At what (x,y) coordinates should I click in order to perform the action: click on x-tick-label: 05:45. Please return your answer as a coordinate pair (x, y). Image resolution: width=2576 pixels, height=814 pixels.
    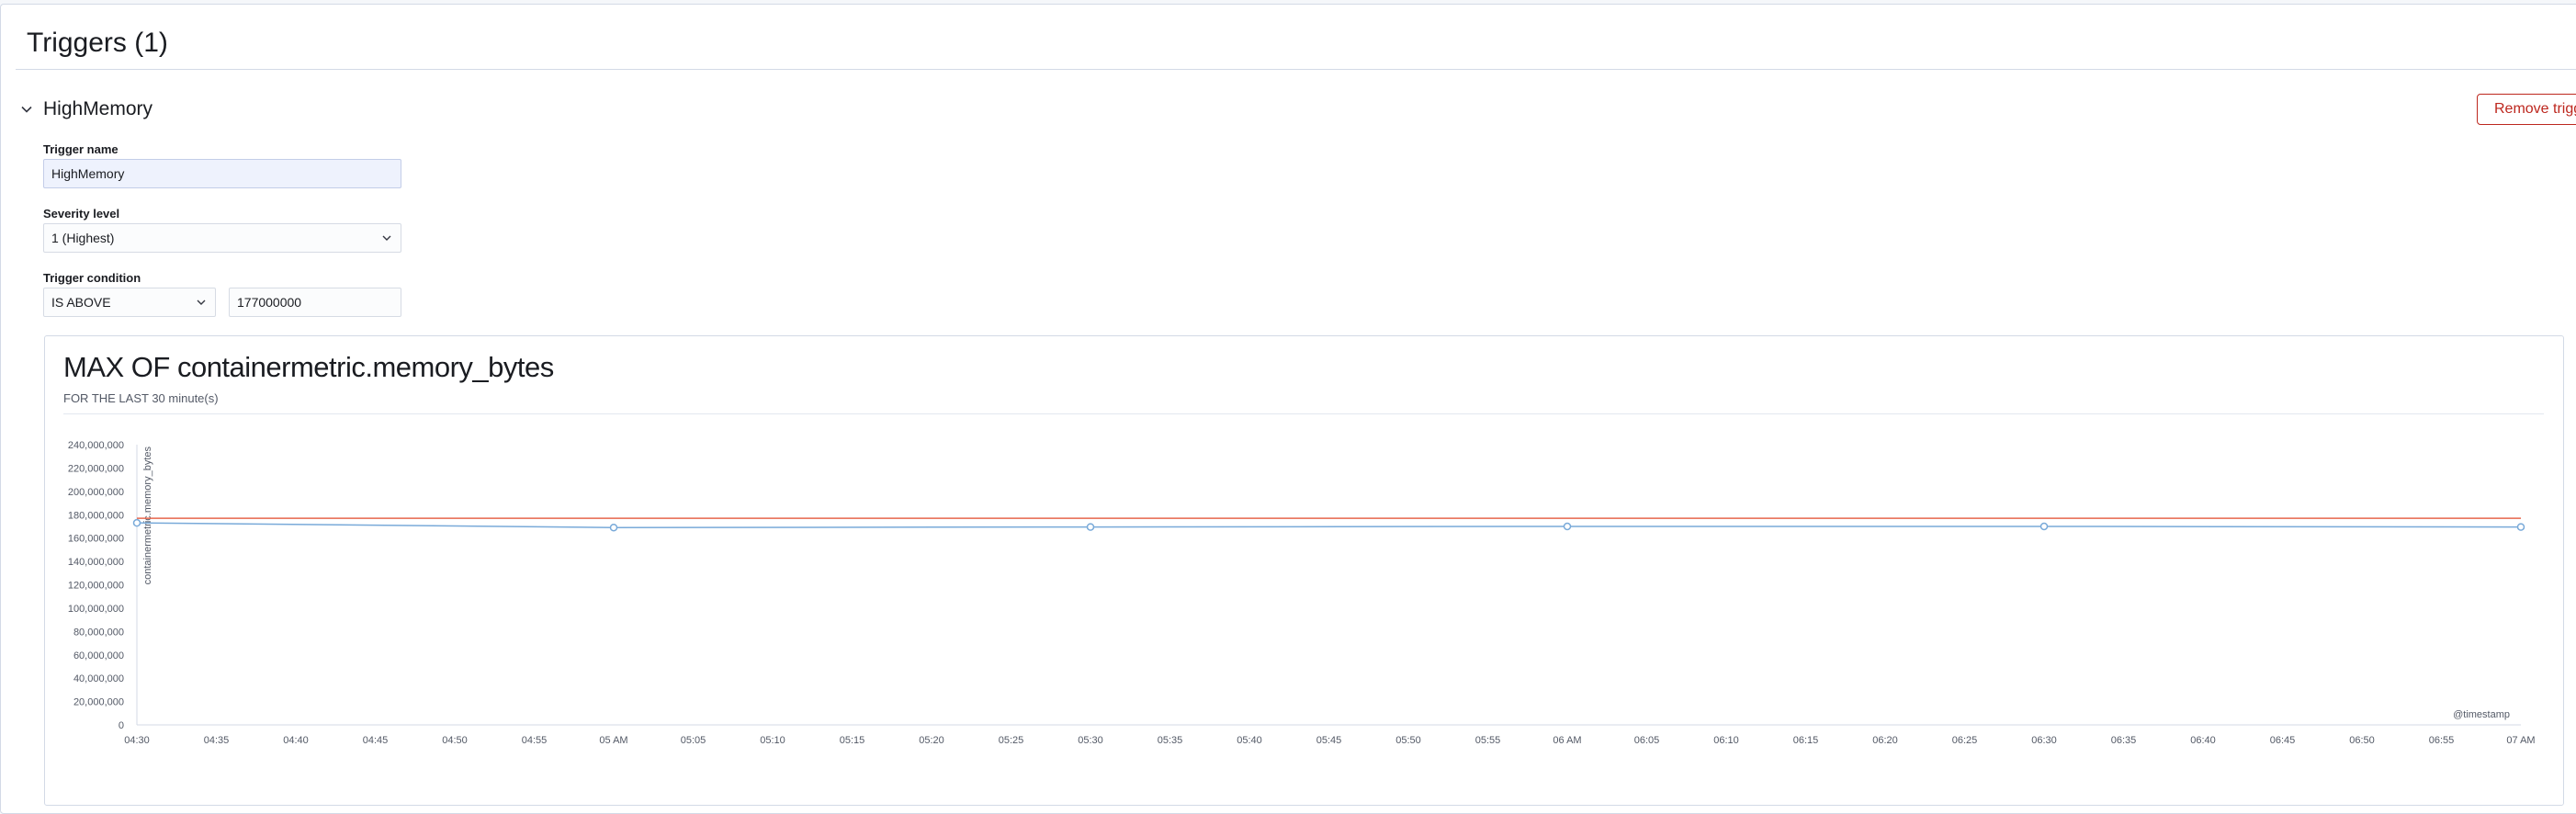
    Looking at the image, I should click on (1329, 741).